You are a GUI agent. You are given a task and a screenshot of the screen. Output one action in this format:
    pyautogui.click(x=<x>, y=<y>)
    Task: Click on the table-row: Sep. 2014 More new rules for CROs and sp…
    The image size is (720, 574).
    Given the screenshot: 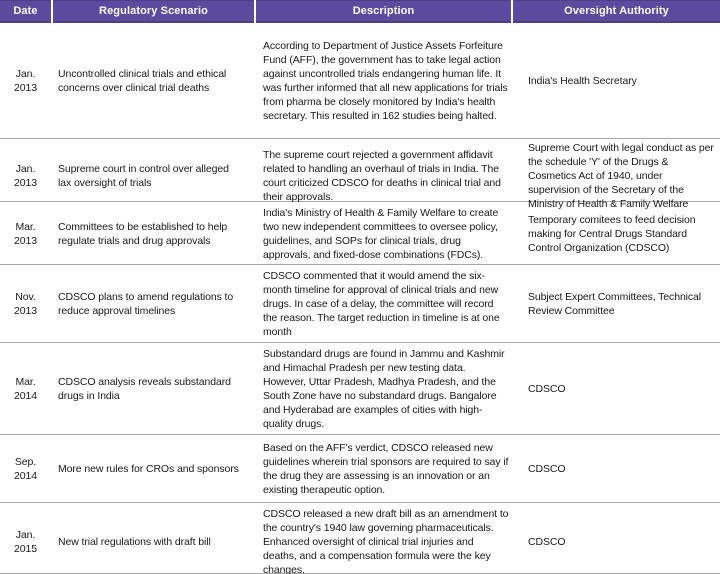 What is the action you would take?
    pyautogui.click(x=360, y=469)
    